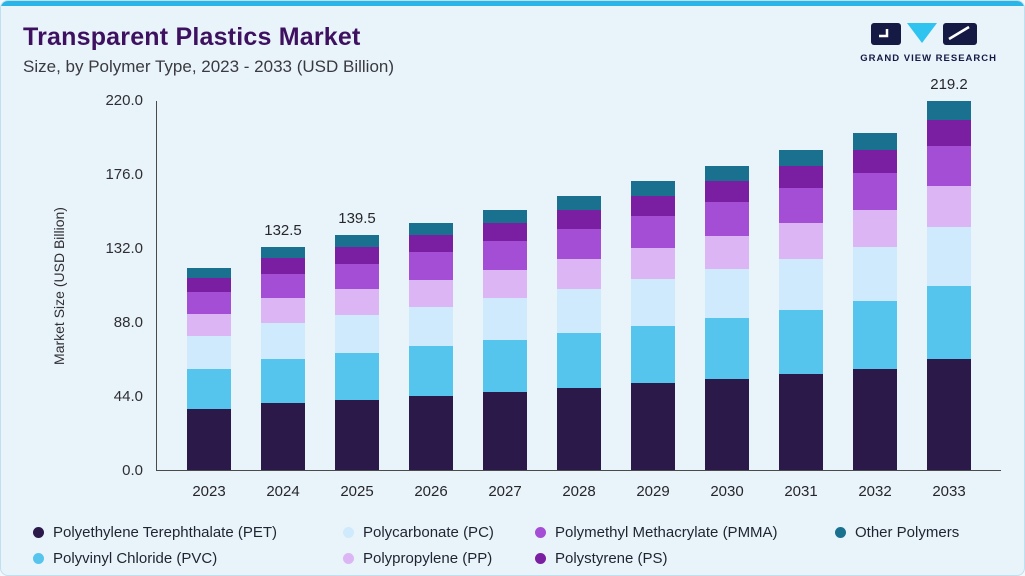  Describe the element at coordinates (949, 85) in the screenshot. I see `bar-value-label: 219.2` at that location.